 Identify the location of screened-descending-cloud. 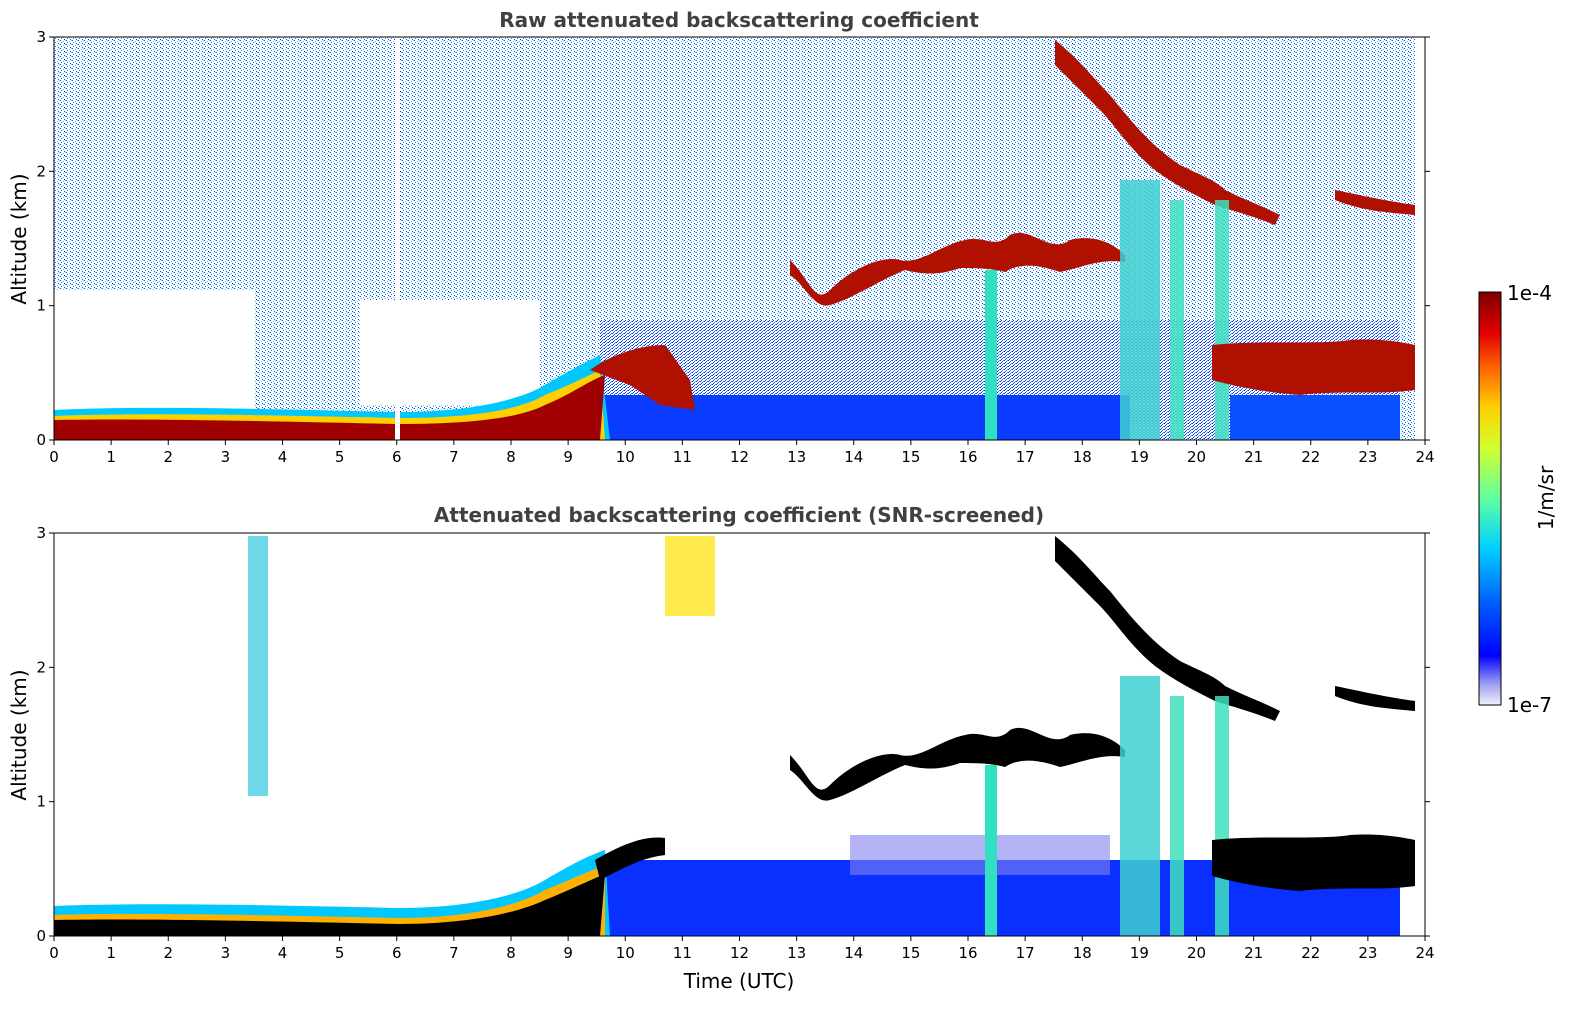
(1167, 628).